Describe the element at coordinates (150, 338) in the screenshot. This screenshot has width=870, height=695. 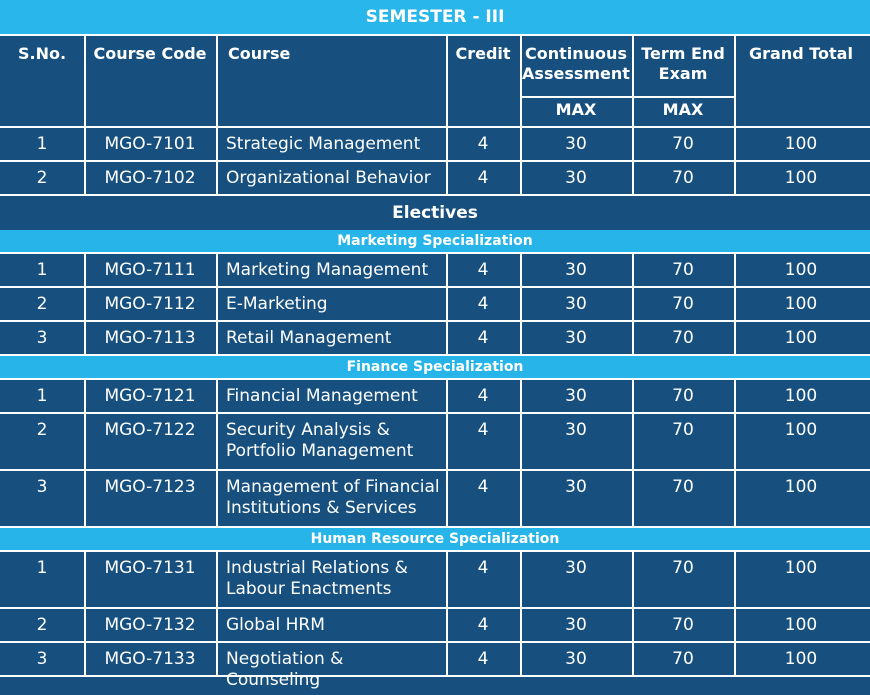
I see `cell-course-code: MGO-7113` at that location.